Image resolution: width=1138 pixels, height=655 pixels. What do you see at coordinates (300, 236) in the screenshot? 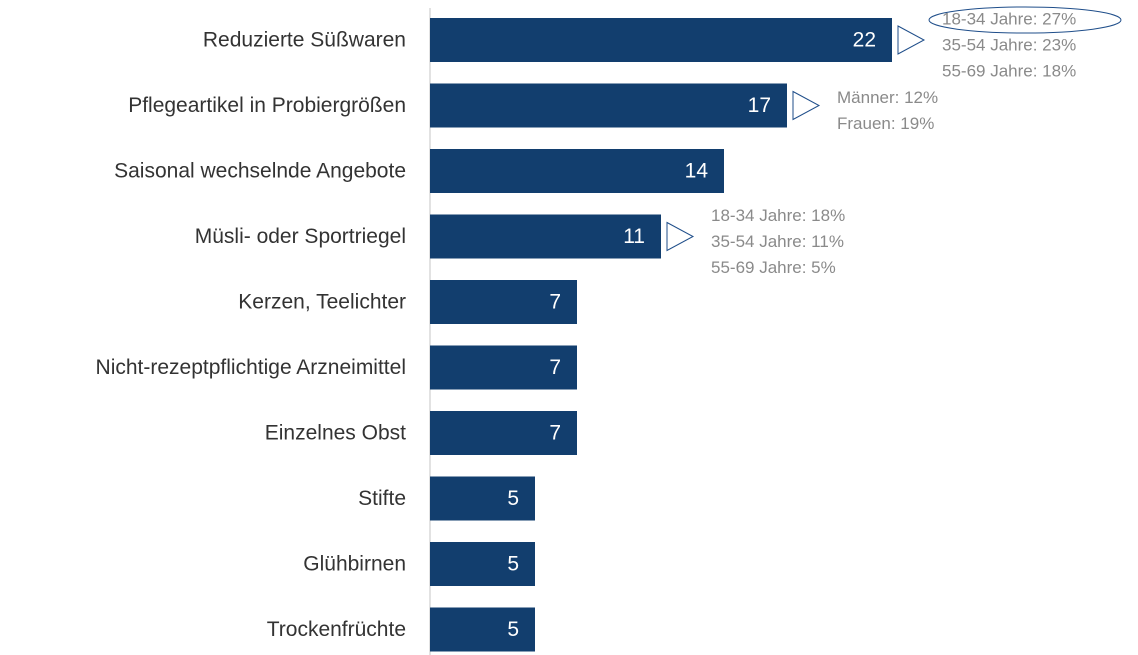
I see `category-label: Müsli- oder Sportriegel` at bounding box center [300, 236].